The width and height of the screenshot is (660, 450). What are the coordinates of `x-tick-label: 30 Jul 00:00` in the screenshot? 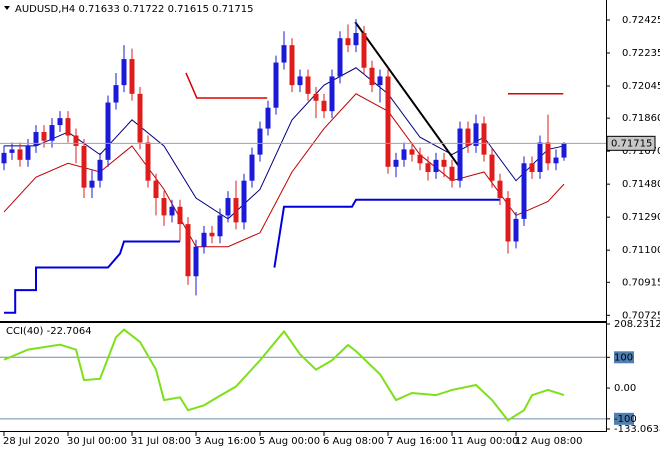 It's located at (97, 441).